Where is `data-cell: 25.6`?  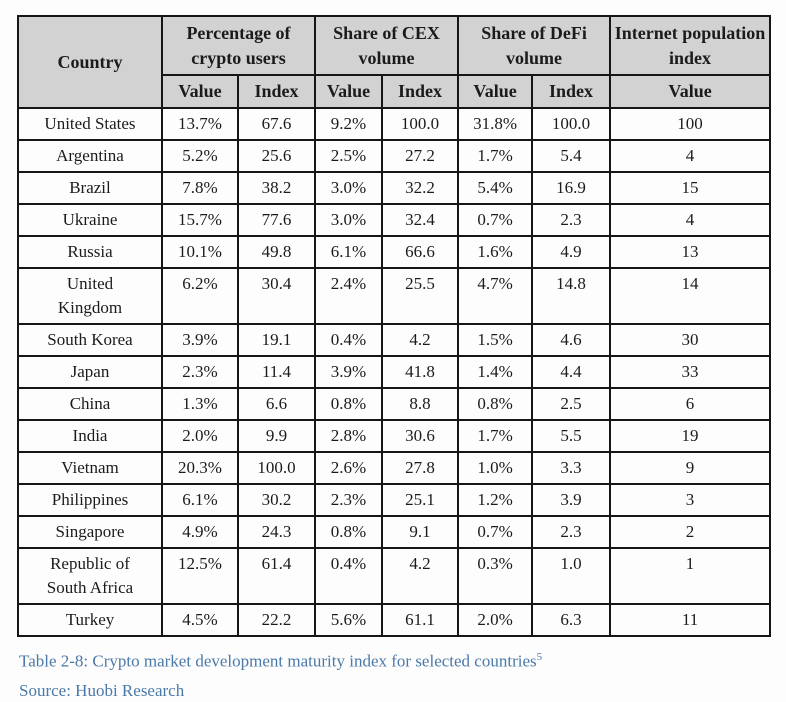 data-cell: 25.6 is located at coordinates (276, 156).